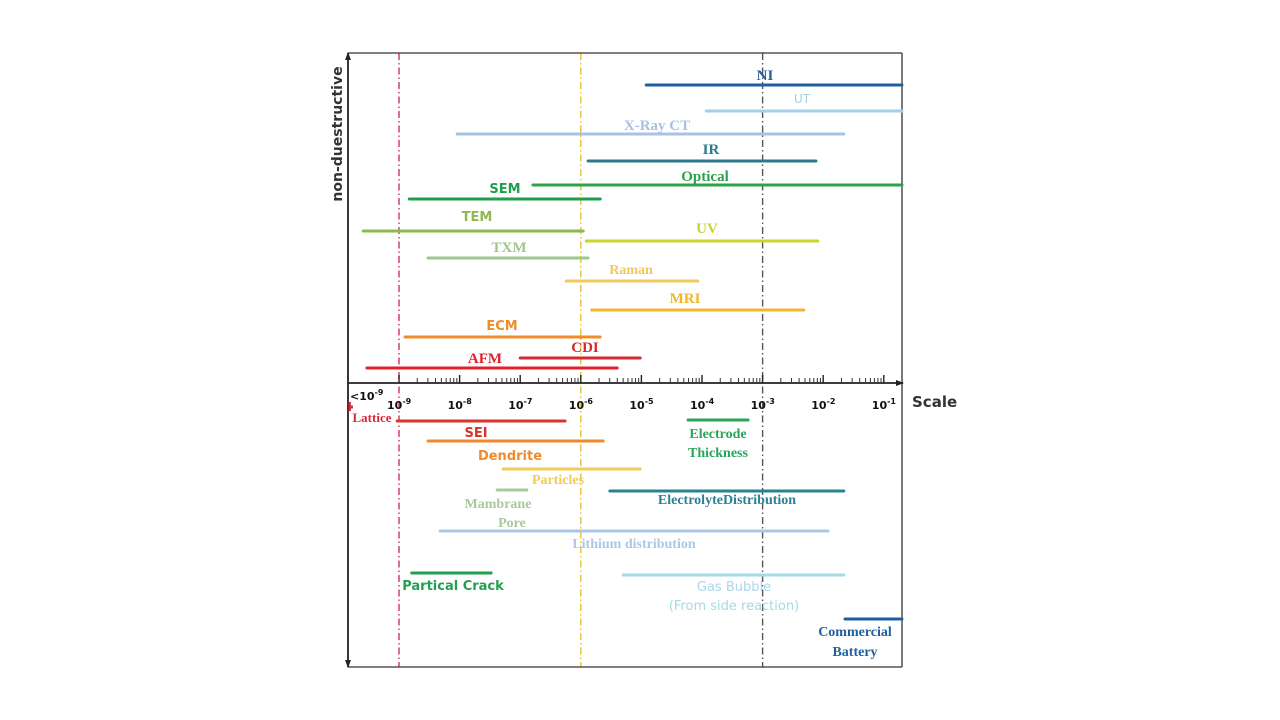  I want to click on techniques-ir: IR, so click(702, 152).